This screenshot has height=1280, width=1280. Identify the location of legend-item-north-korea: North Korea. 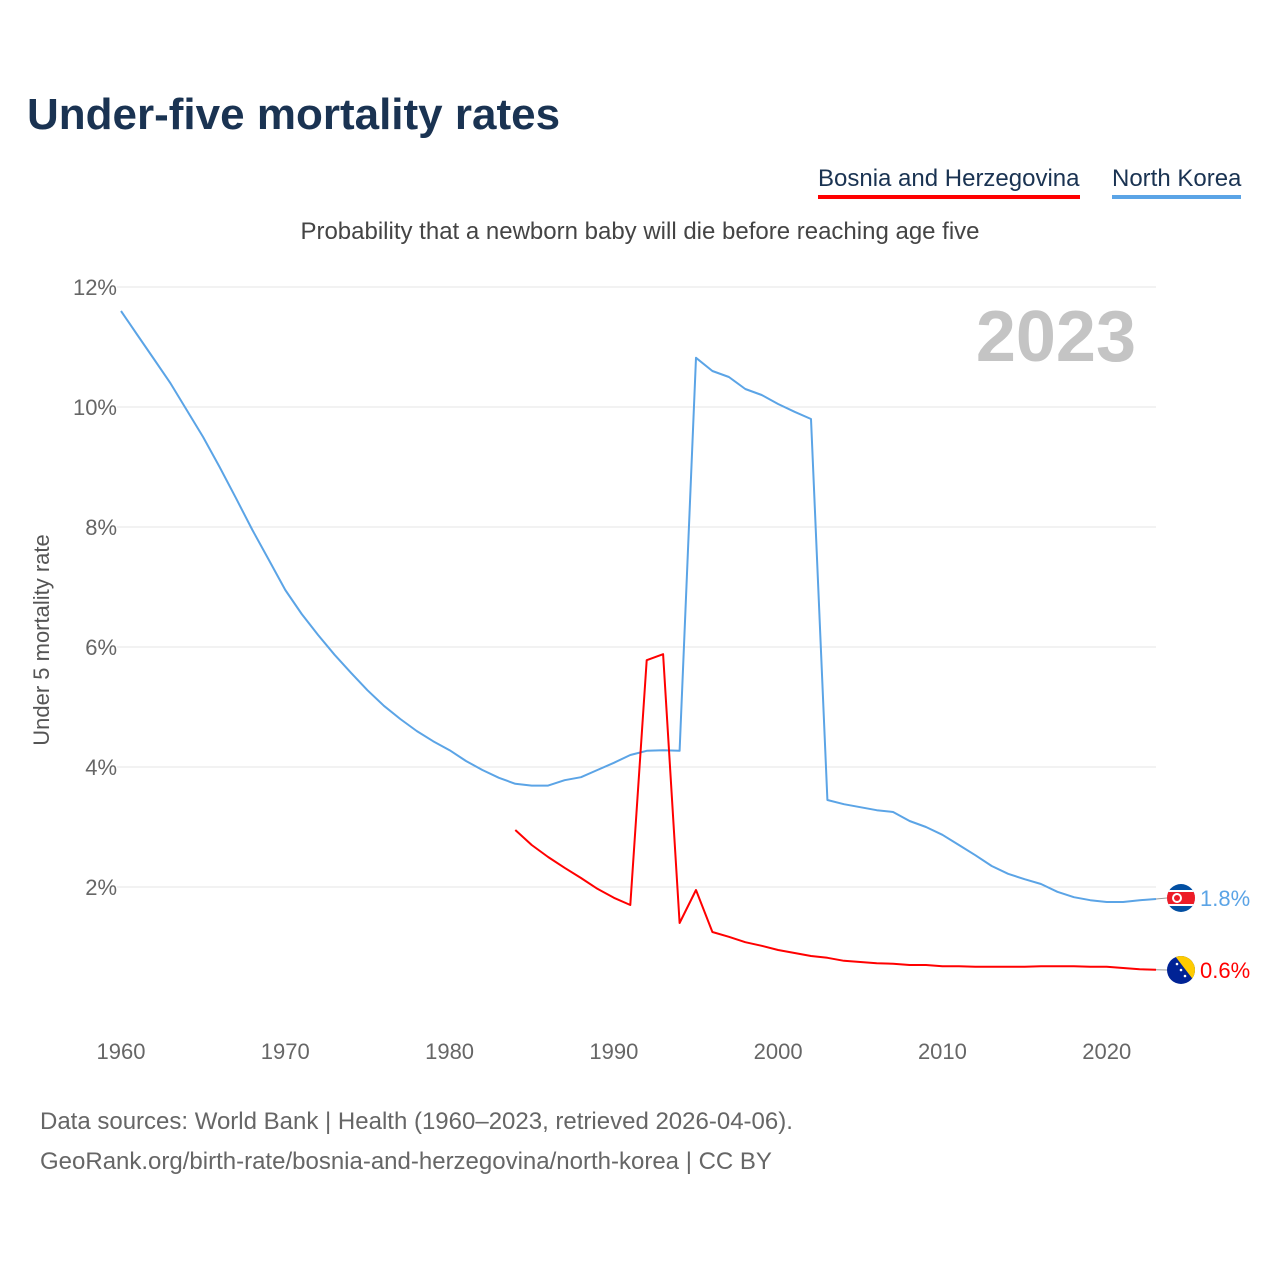
(1177, 182).